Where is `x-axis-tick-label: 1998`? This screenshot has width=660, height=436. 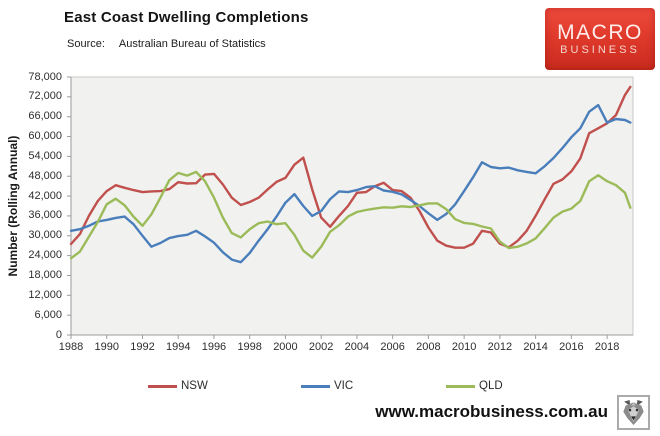 x-axis-tick-label: 1998 is located at coordinates (249, 347).